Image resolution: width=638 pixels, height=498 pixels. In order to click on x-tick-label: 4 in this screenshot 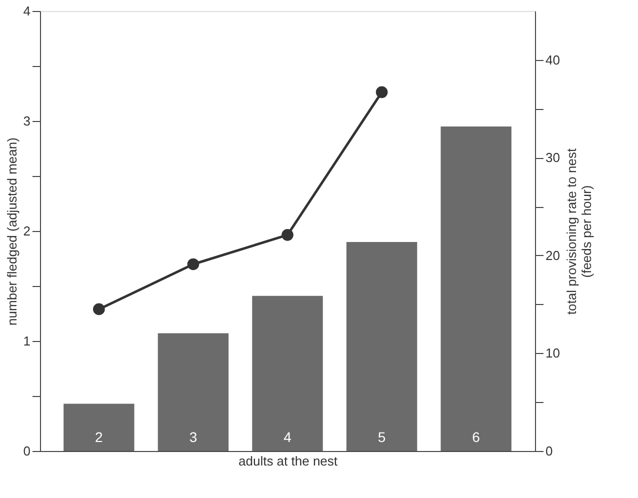, I will do `click(288, 437)`.